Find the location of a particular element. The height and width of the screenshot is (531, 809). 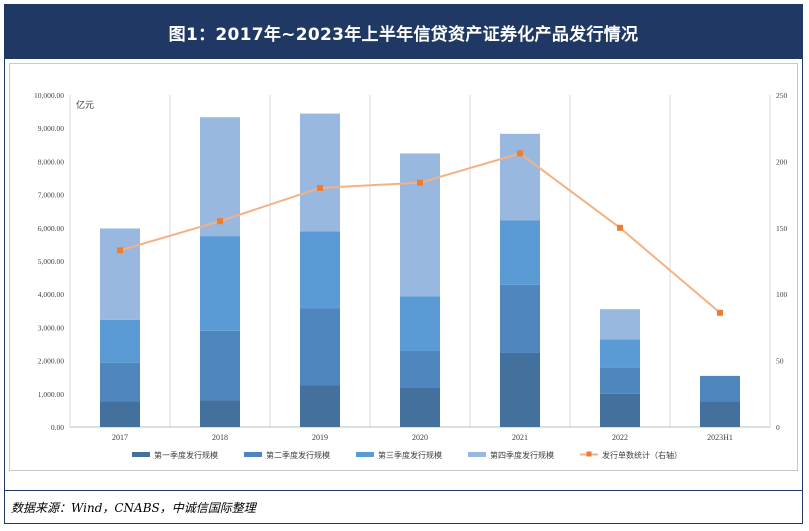

legend-label: 第四季度发行规模 is located at coordinates (522, 455).